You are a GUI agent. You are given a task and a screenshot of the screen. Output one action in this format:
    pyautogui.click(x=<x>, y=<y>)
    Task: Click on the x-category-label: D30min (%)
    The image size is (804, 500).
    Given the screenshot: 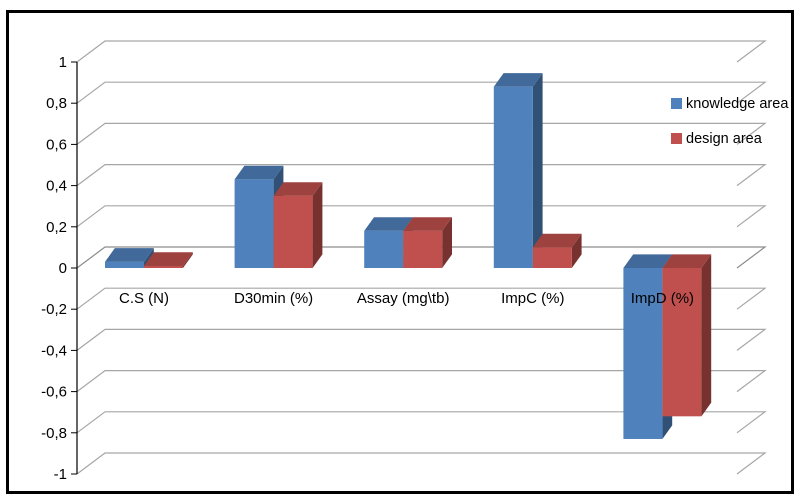 What is the action you would take?
    pyautogui.click(x=273, y=298)
    